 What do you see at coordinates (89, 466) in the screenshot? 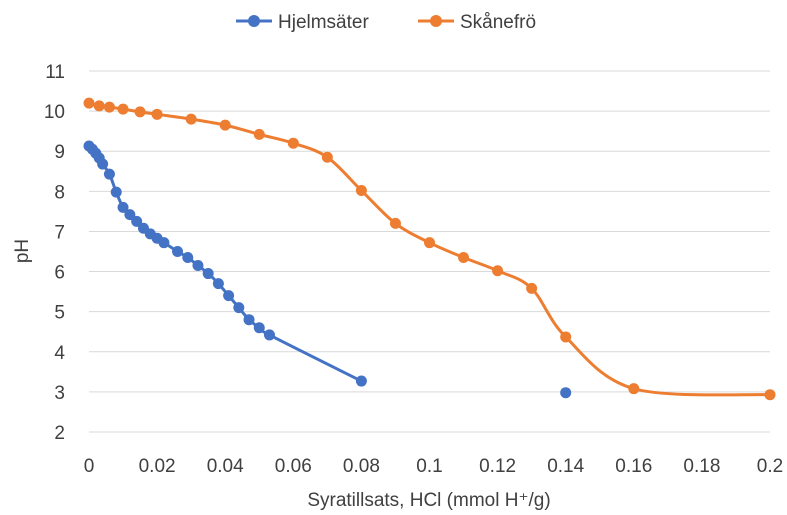
I see `x-tick-label: 0` at bounding box center [89, 466].